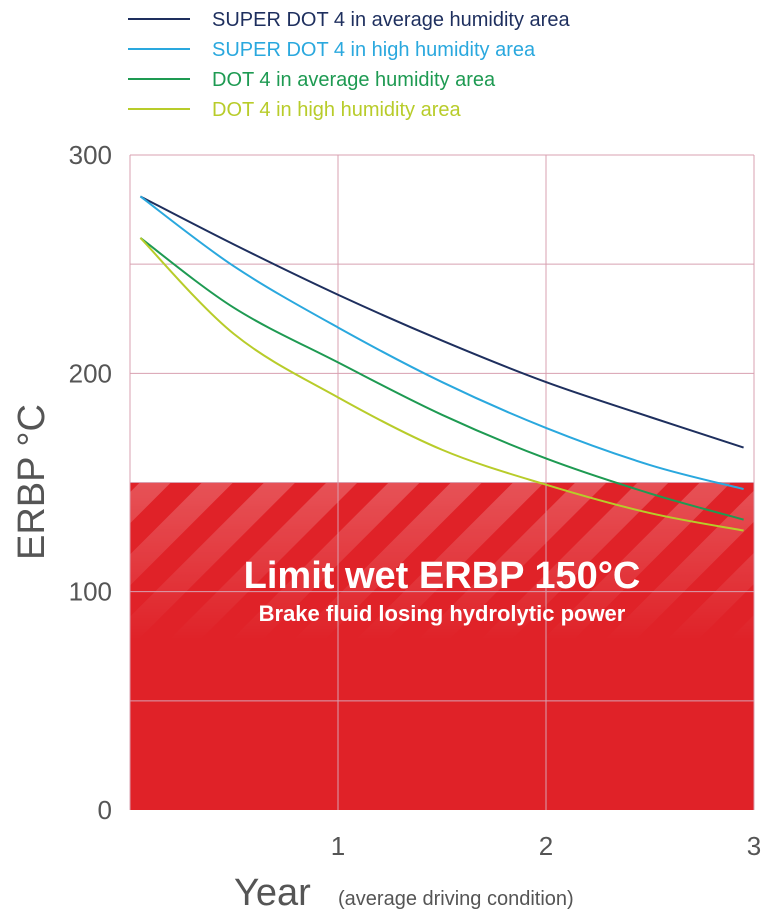  What do you see at coordinates (391, 20) in the screenshot?
I see `legend-label-1: SUPER DOT 4 in average humidity area` at bounding box center [391, 20].